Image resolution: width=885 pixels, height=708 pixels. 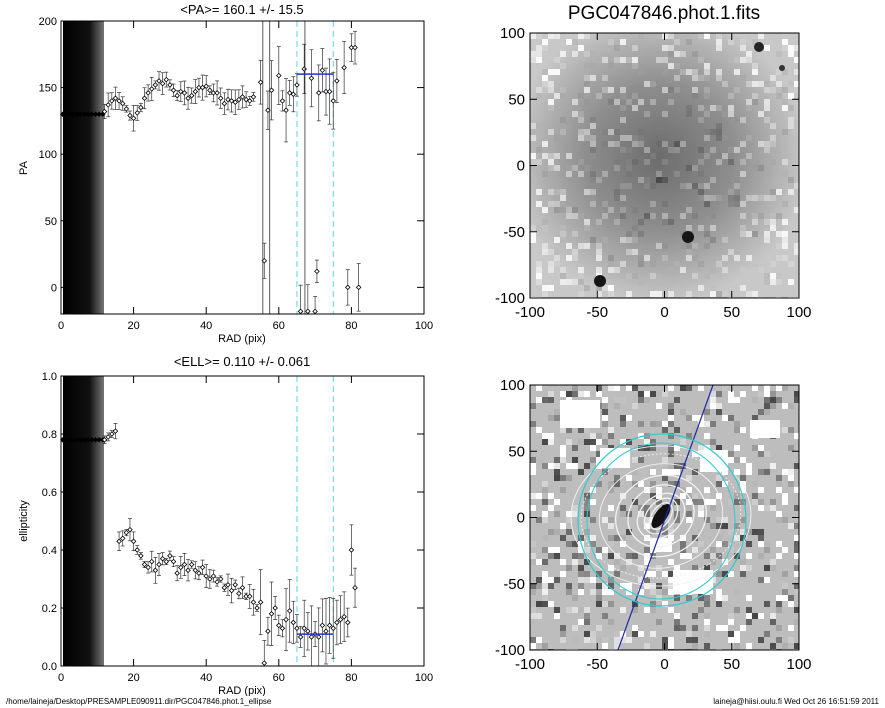 What do you see at coordinates (661, 516) in the screenshot?
I see `isophote-ellipse` at bounding box center [661, 516].